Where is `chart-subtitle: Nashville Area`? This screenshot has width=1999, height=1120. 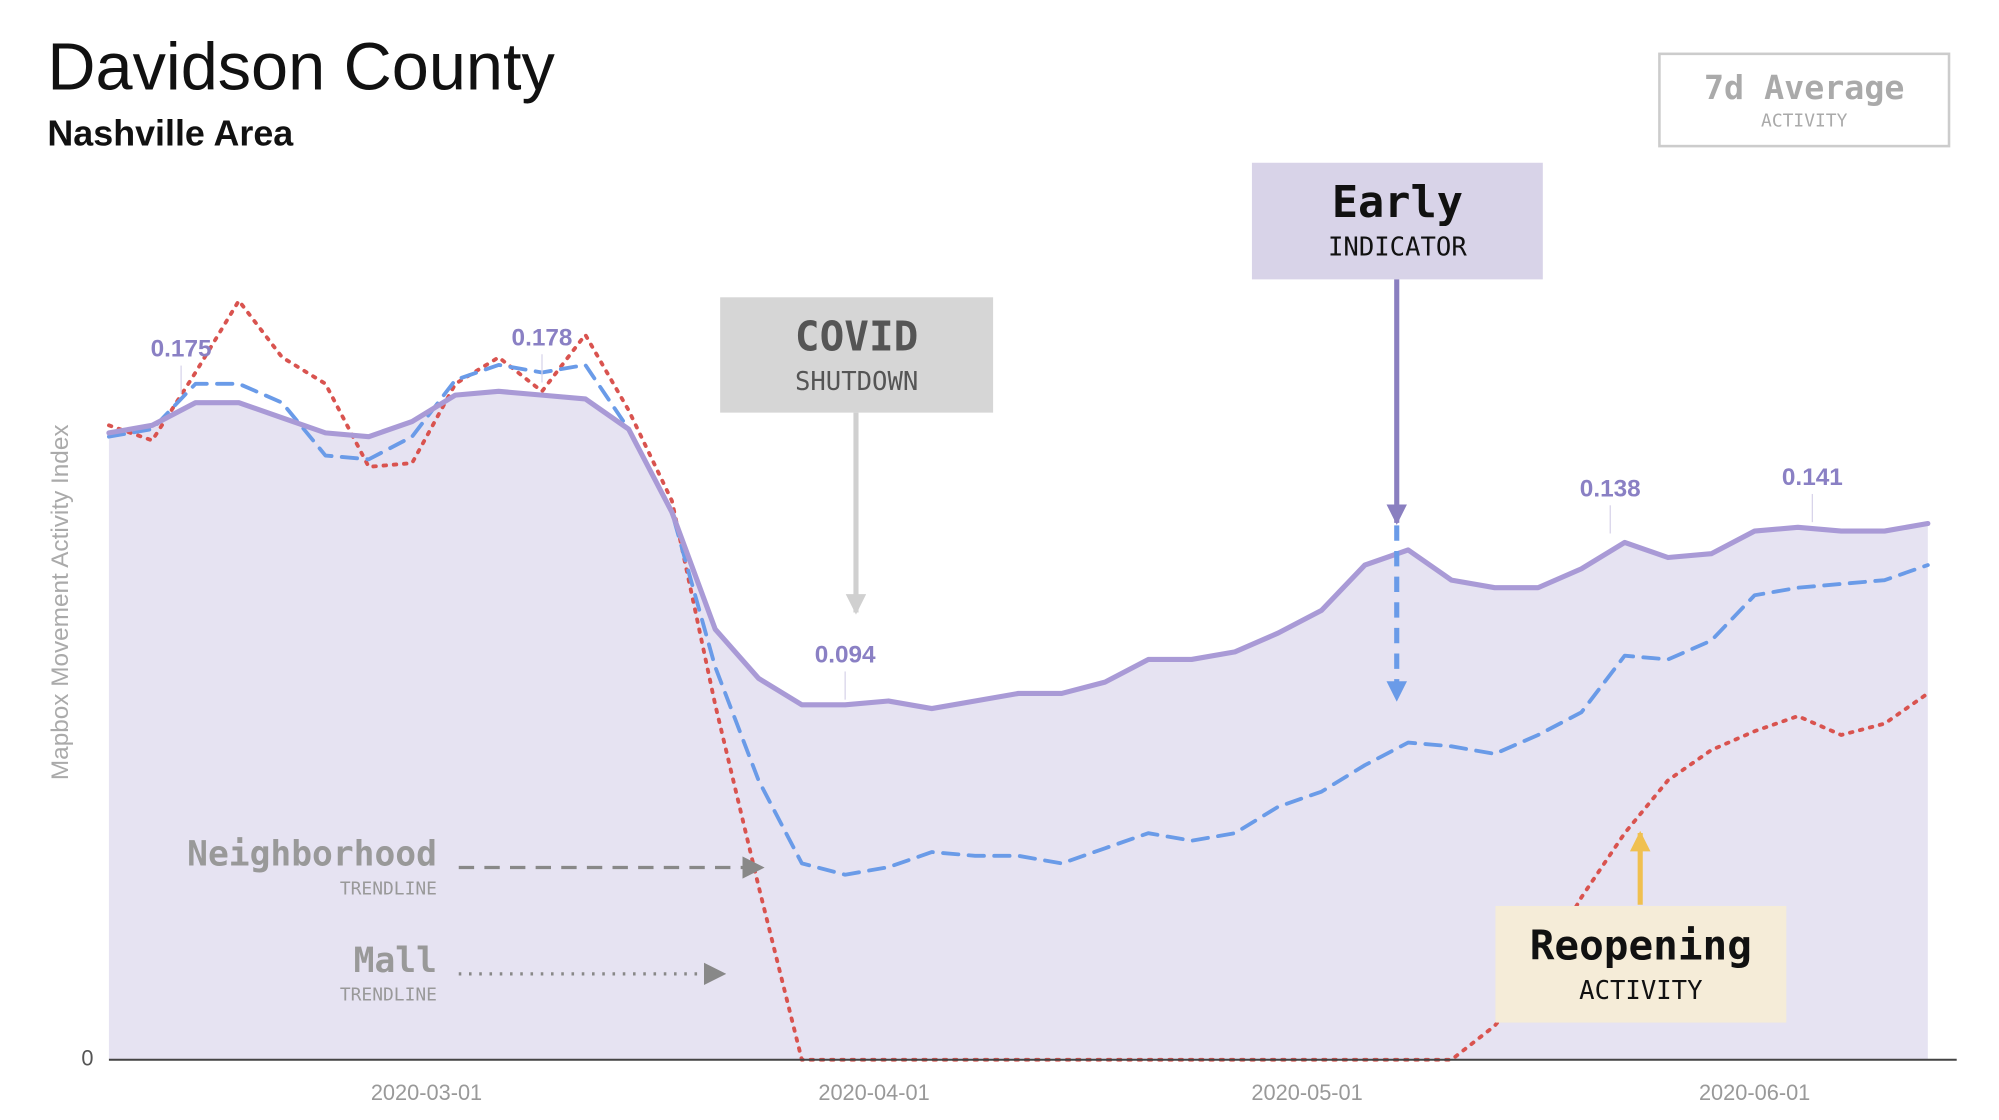 chart-subtitle: Nashville Area is located at coordinates (170, 133).